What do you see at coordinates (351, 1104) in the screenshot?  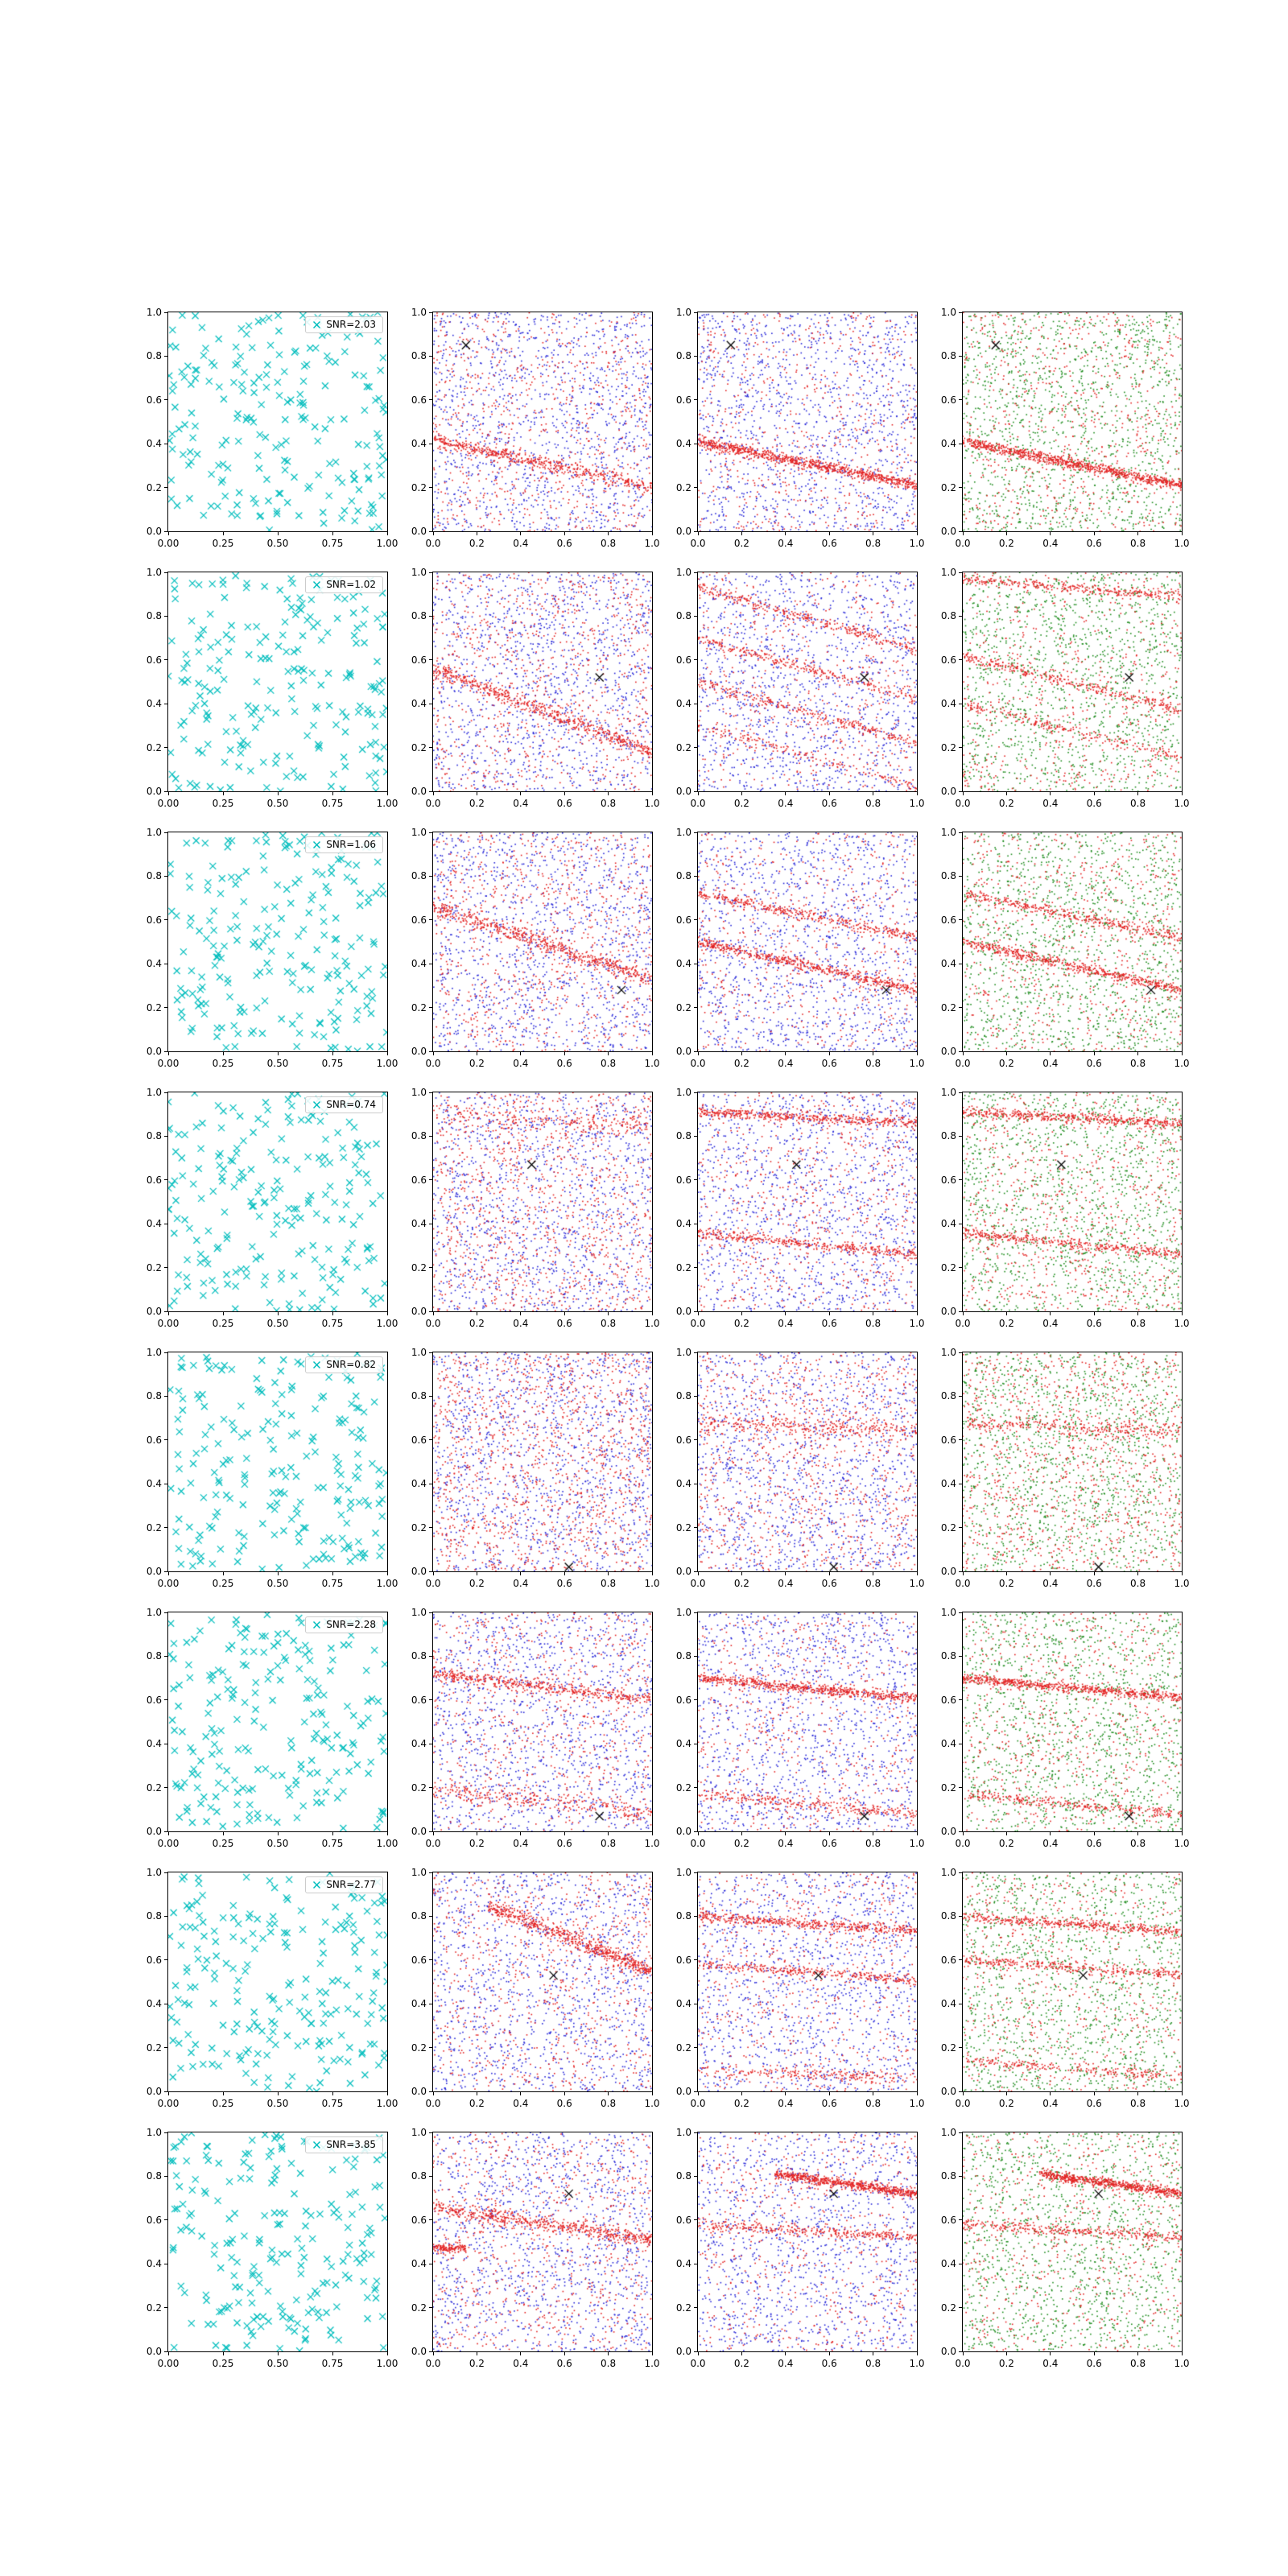 I see `snr-legend-label: SNR=0.74` at bounding box center [351, 1104].